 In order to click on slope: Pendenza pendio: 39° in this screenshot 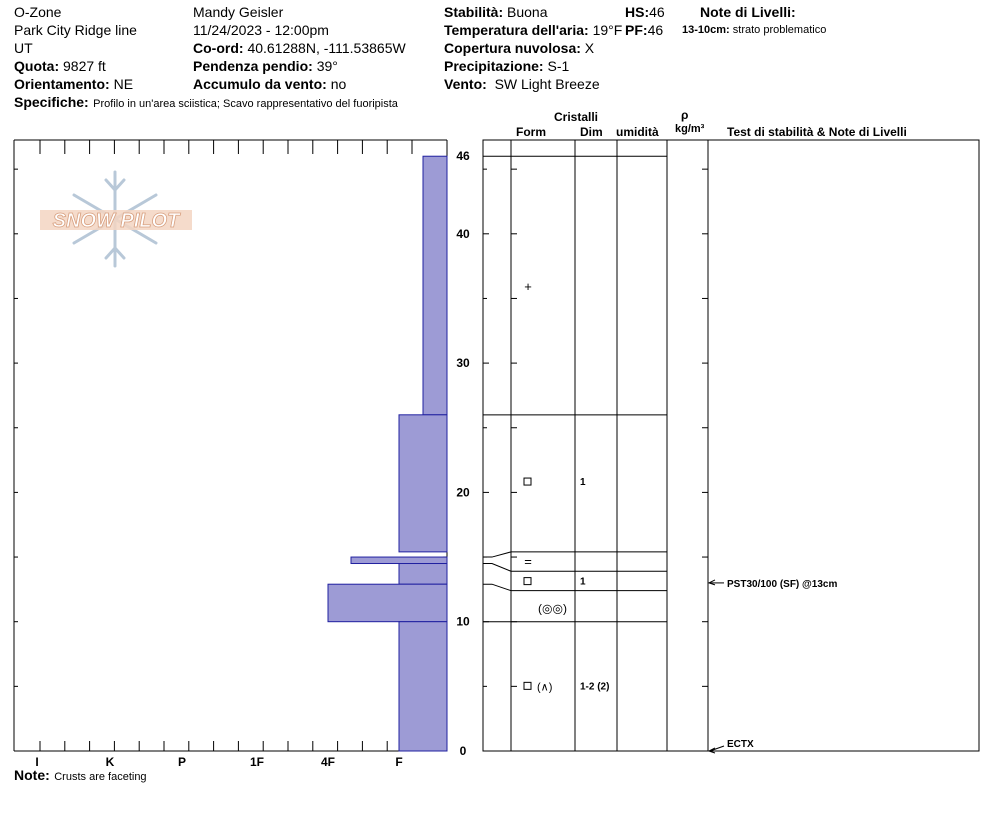, I will do `click(265, 66)`.